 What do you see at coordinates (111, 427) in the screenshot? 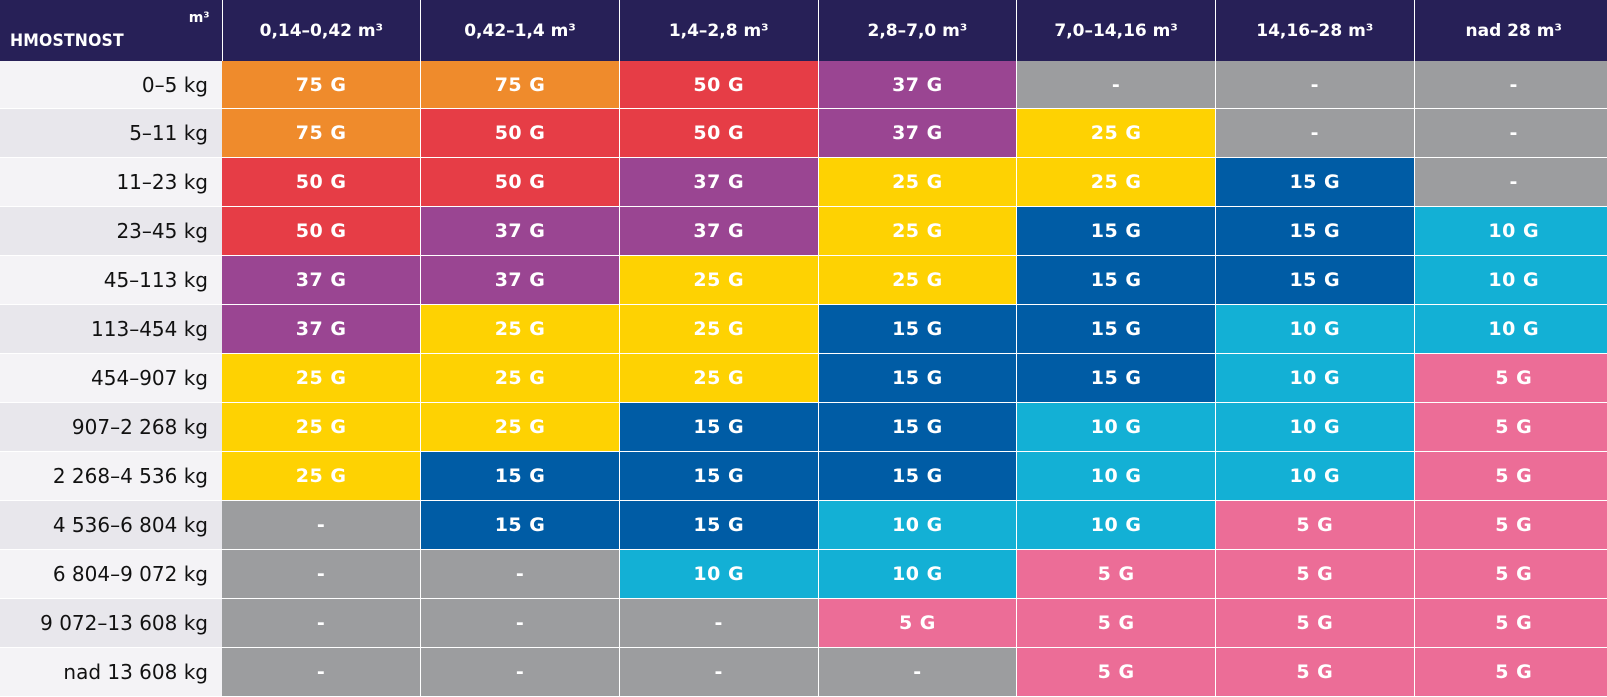
I see `row-label: 907–2 268 kg` at bounding box center [111, 427].